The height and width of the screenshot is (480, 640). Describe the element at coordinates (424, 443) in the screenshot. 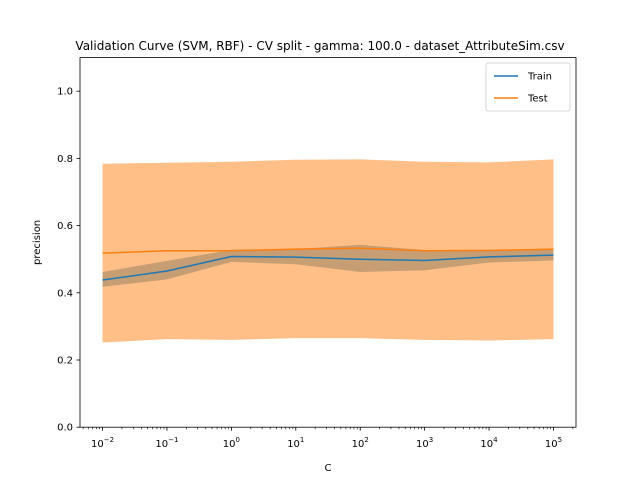

I see `x-tick-label: 10³` at that location.